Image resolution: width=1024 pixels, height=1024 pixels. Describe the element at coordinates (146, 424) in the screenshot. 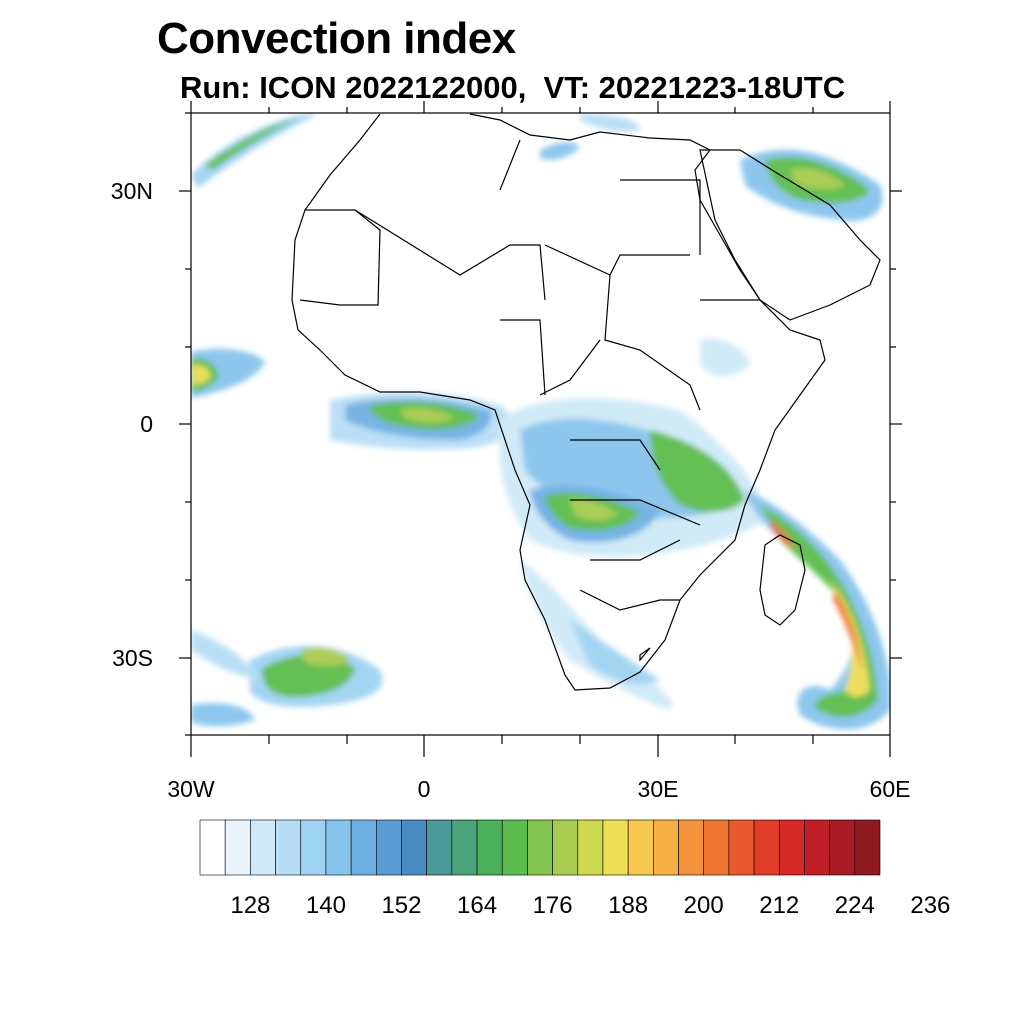

I see `lat-label-0: 0` at that location.